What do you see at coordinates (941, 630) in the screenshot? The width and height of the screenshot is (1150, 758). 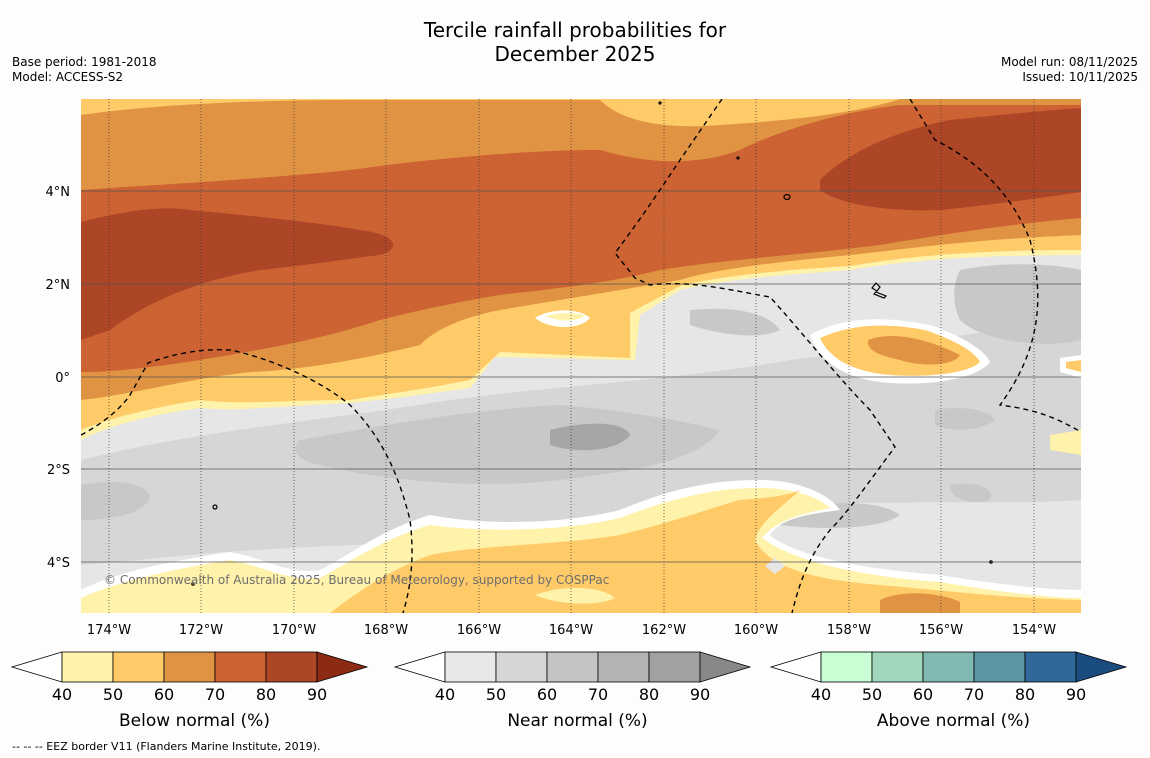 I see `lon-label: 156°W` at bounding box center [941, 630].